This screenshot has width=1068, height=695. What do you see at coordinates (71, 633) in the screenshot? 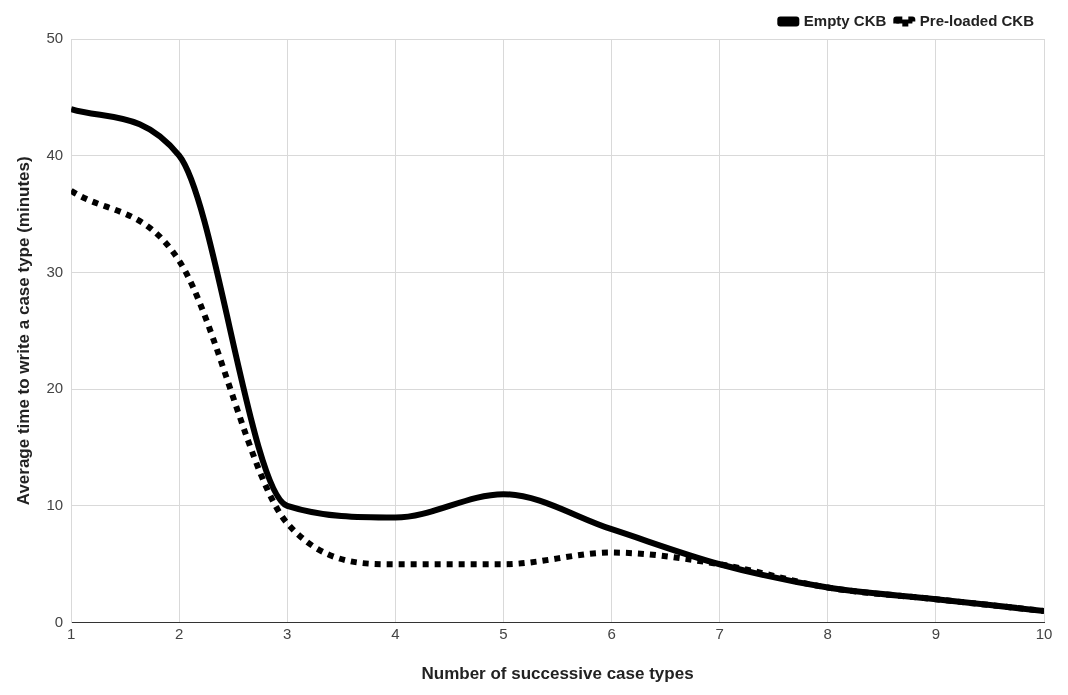
I see `x-tick-label: 1` at bounding box center [71, 633].